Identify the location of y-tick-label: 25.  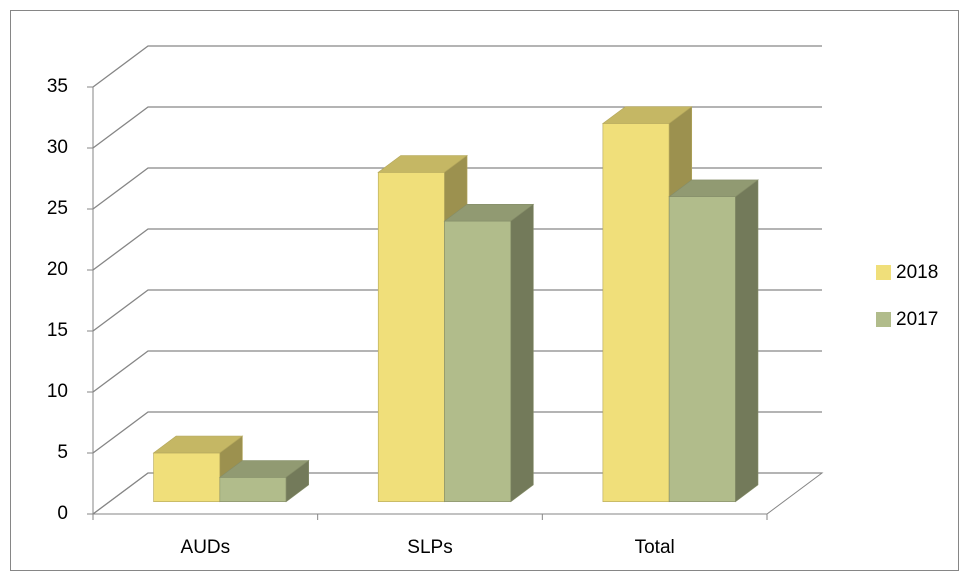
(57, 208).